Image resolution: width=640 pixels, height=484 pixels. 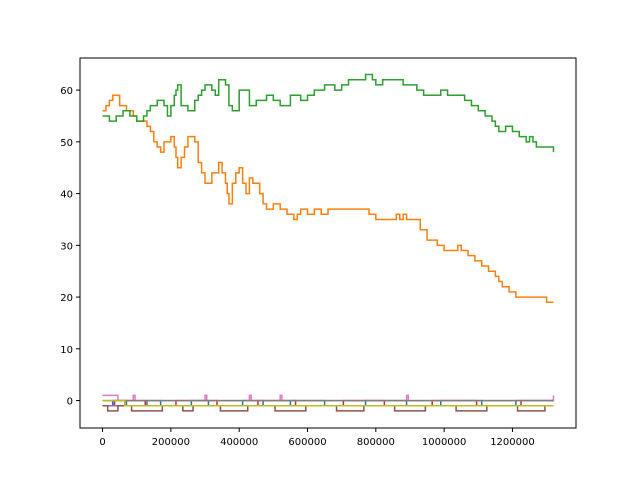 What do you see at coordinates (239, 442) in the screenshot?
I see `x-tick-label-2: 400000` at bounding box center [239, 442].